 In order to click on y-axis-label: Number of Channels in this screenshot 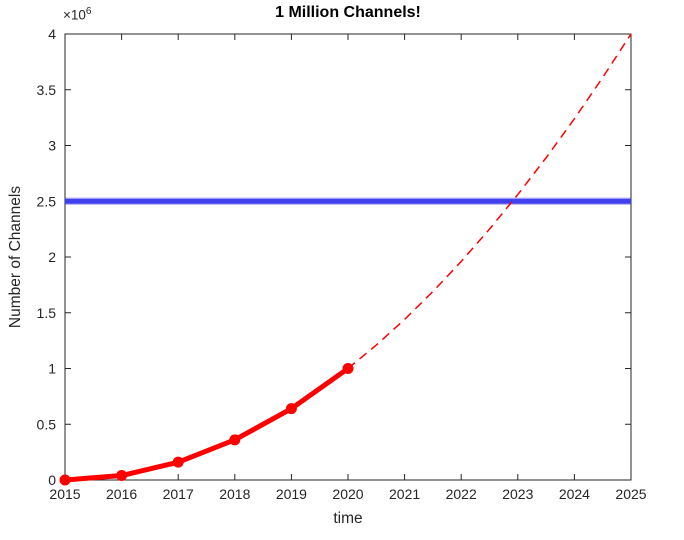, I will do `click(15, 257)`.